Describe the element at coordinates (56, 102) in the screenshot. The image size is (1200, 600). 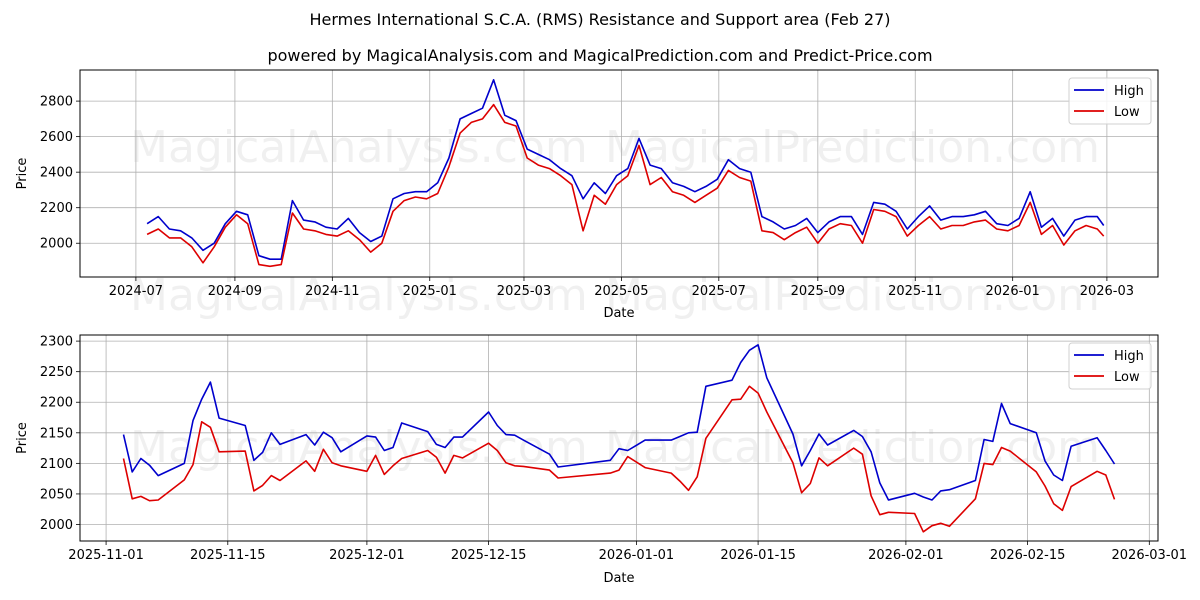
I see `y-tick-label: 2800` at that location.